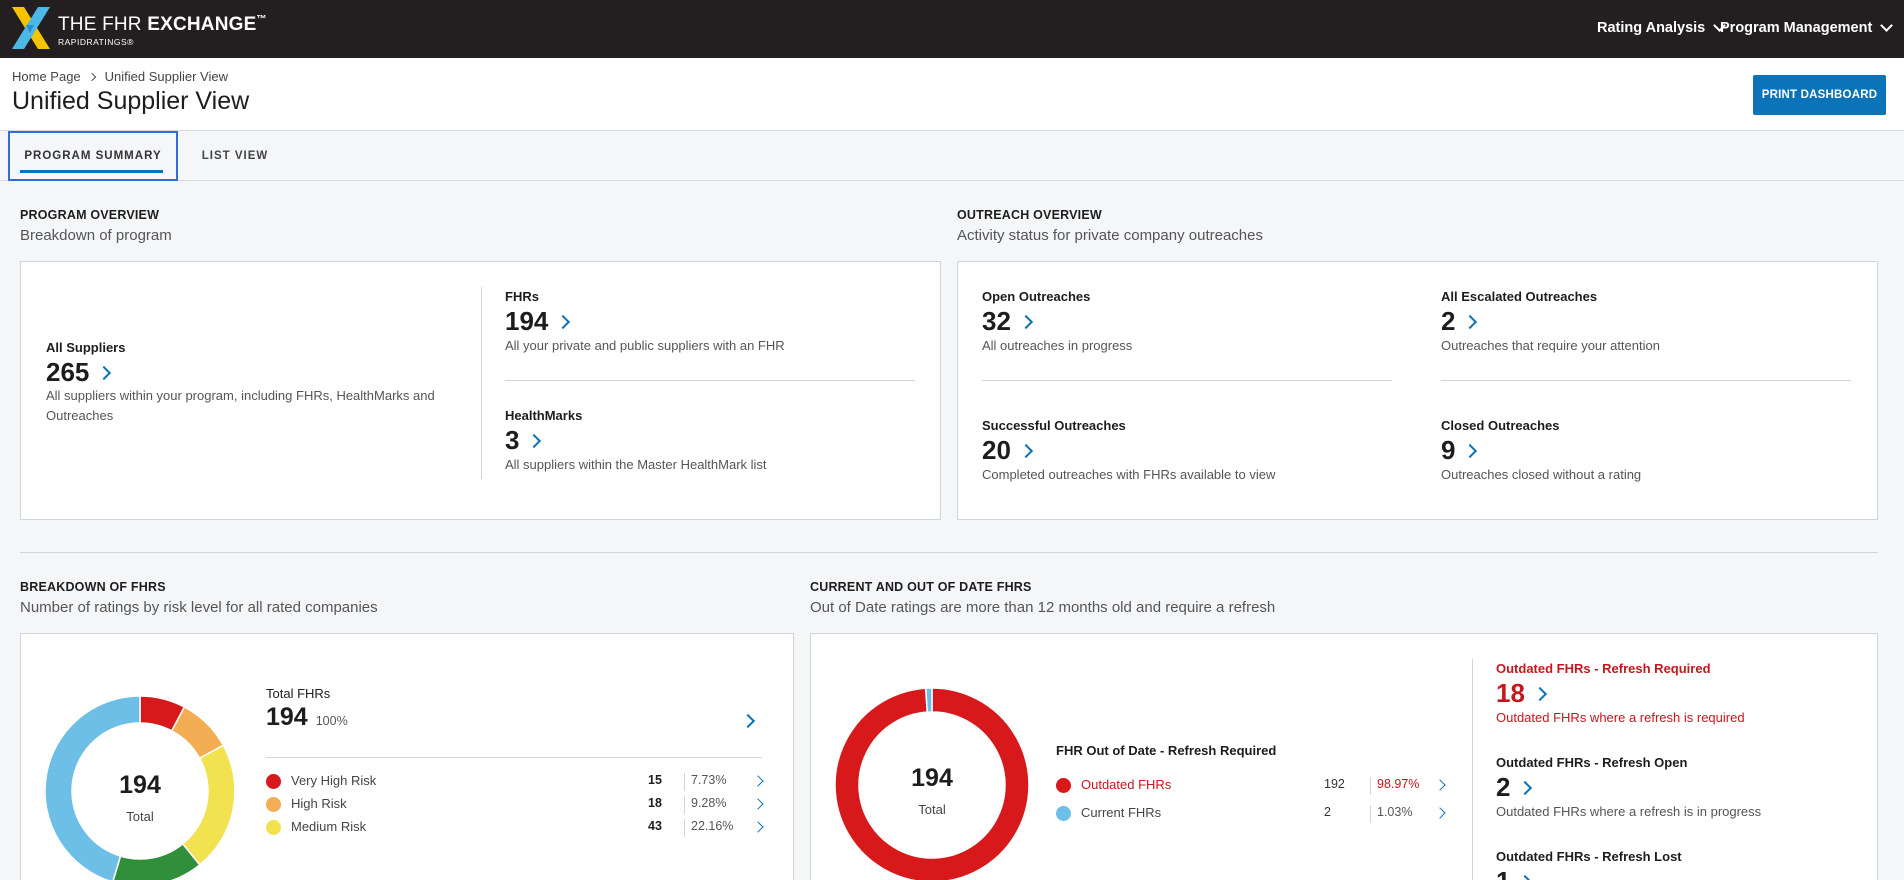 Image resolution: width=1904 pixels, height=880 pixels. What do you see at coordinates (1256, 813) in the screenshot?
I see `outdated-legend-row: Current FHRs 2 1.03%` at bounding box center [1256, 813].